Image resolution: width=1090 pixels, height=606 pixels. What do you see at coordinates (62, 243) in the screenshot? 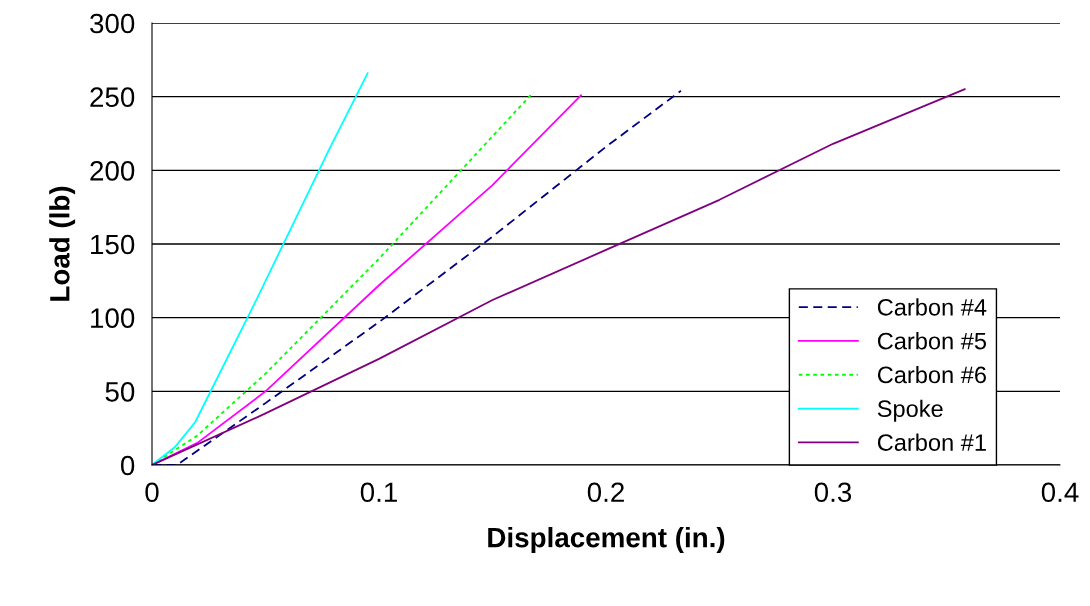
I see `y-axis-title: Load (lb)` at bounding box center [62, 243].